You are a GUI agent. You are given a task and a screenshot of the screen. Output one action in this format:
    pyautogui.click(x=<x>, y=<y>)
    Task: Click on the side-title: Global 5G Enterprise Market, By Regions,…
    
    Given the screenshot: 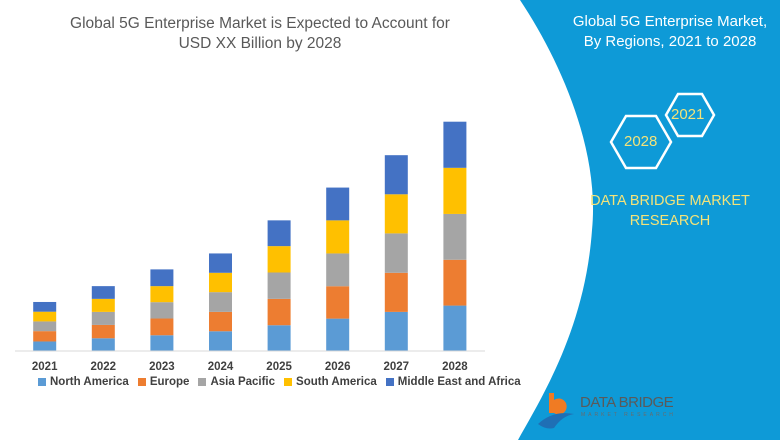 What is the action you would take?
    pyautogui.click(x=670, y=32)
    